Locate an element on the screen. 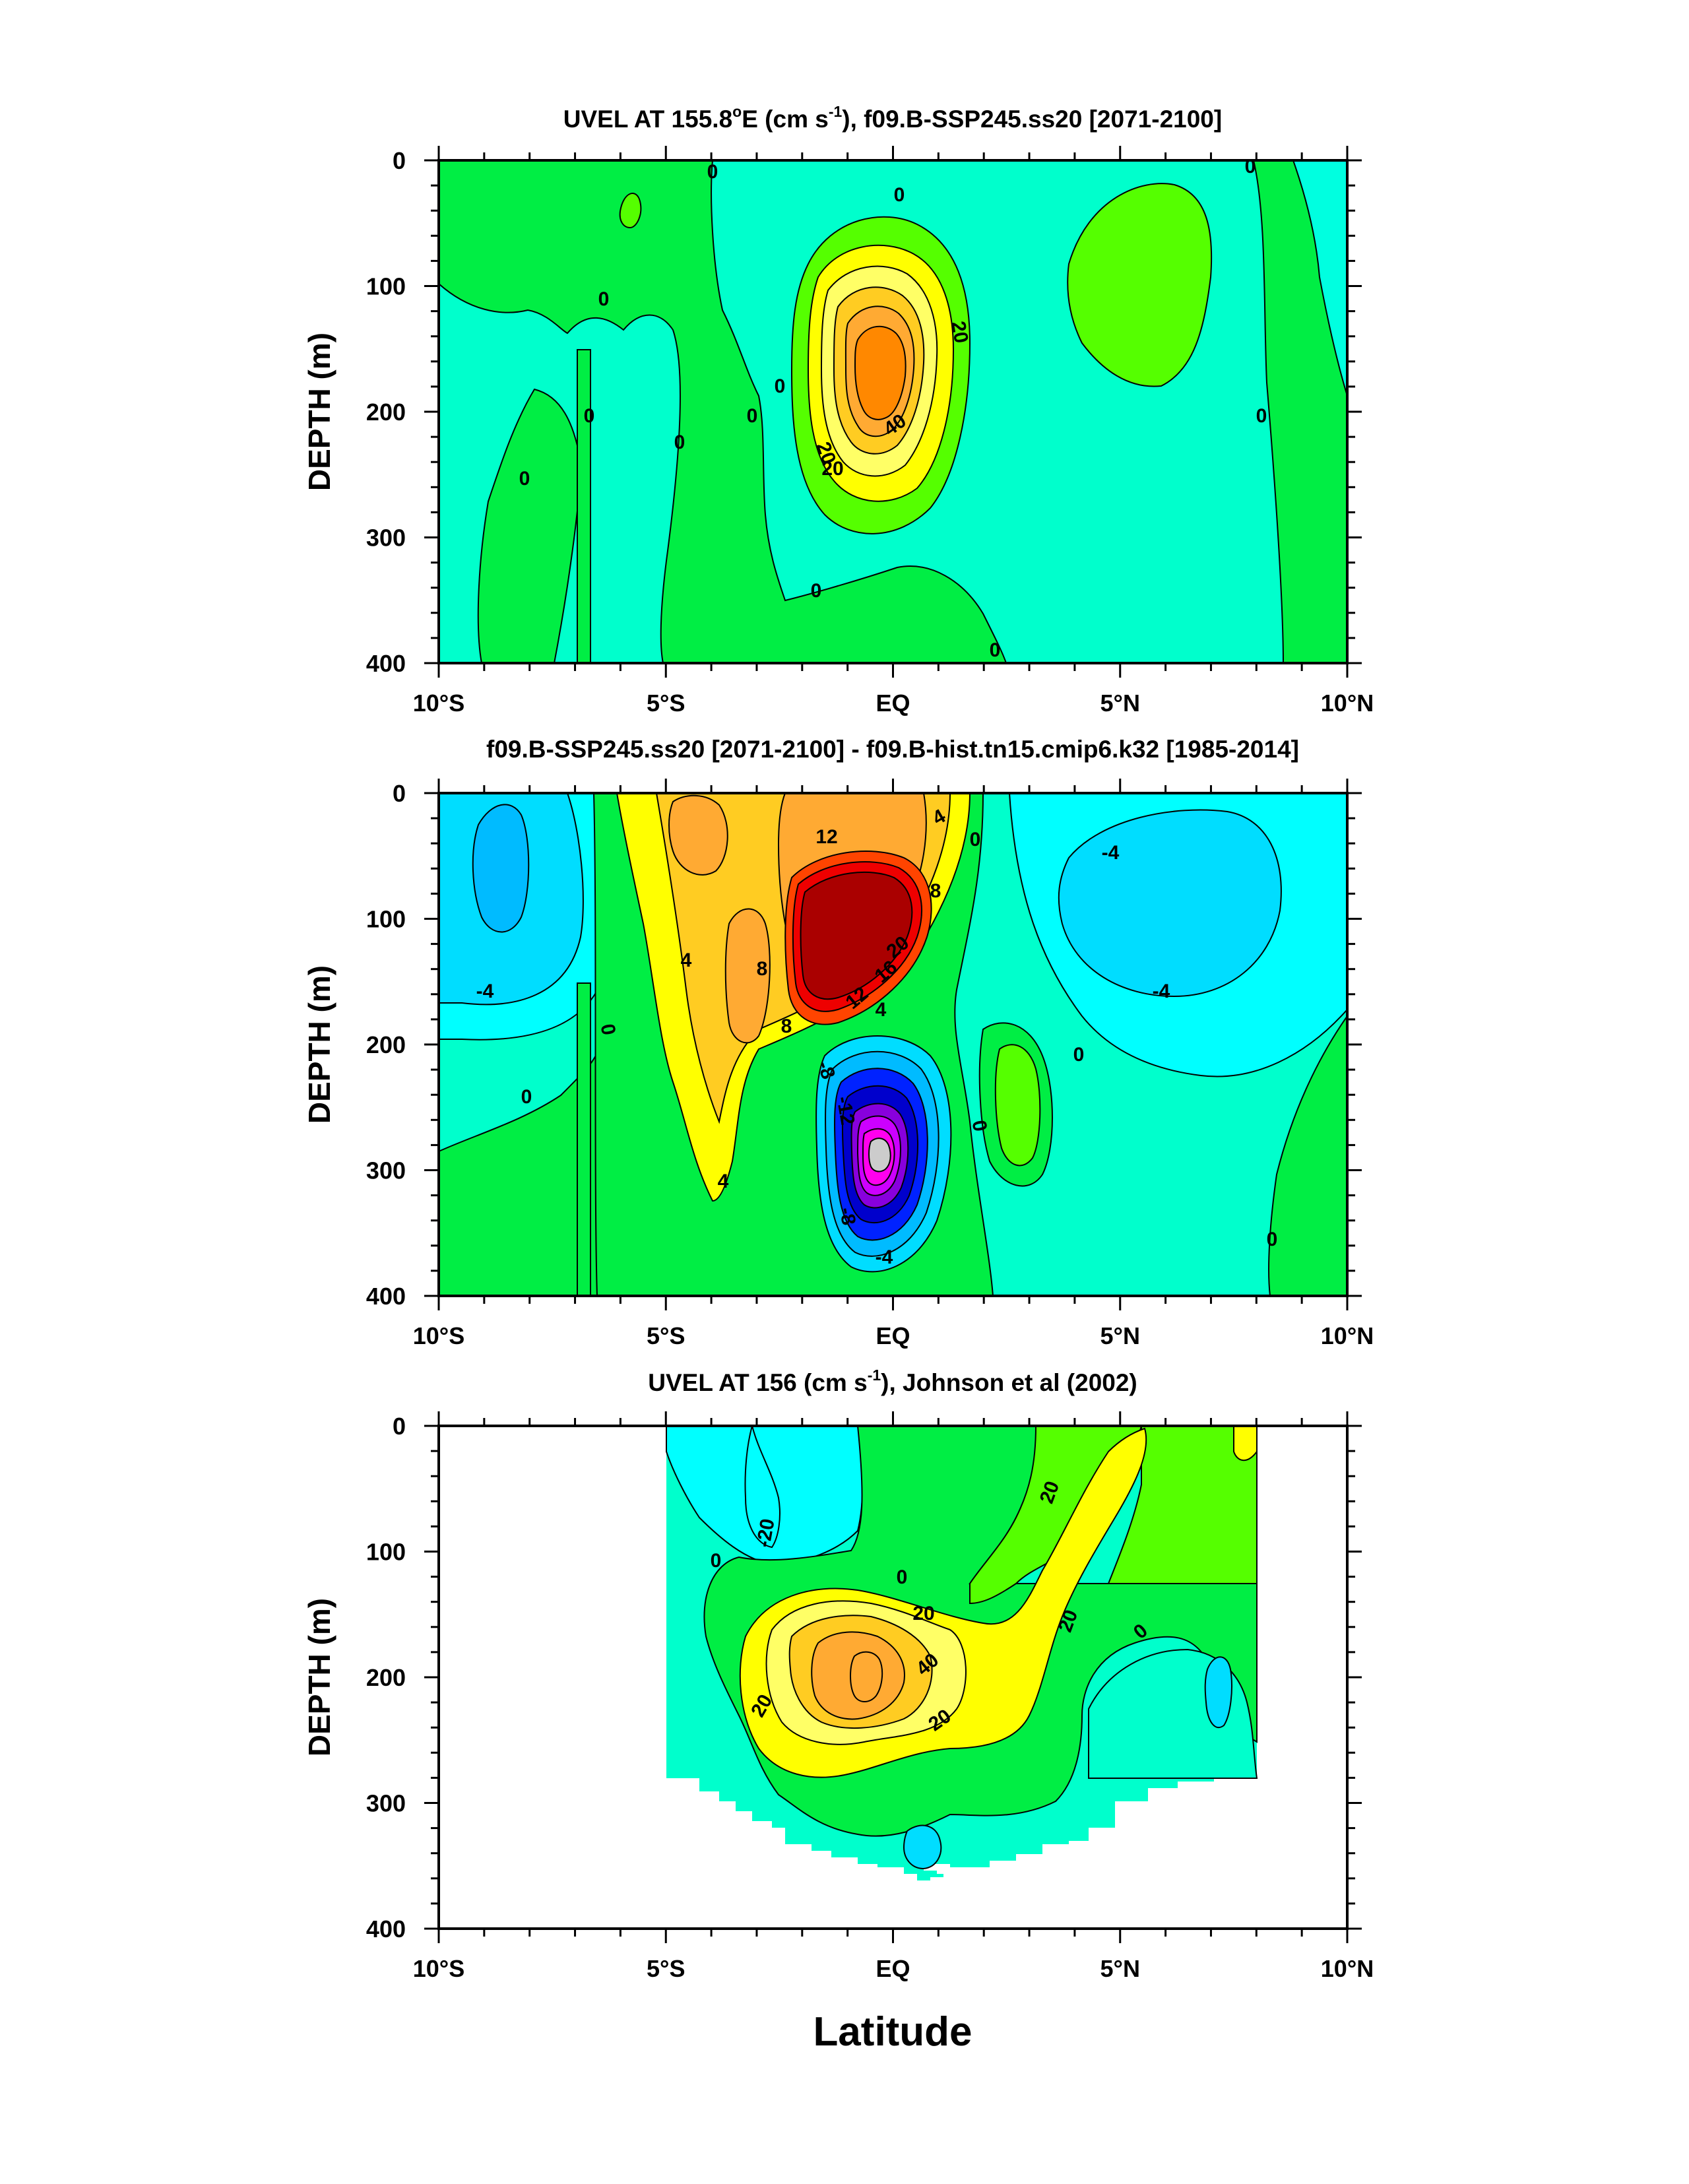  panel-2-lightorange-region is located at coordinates (698, 835).